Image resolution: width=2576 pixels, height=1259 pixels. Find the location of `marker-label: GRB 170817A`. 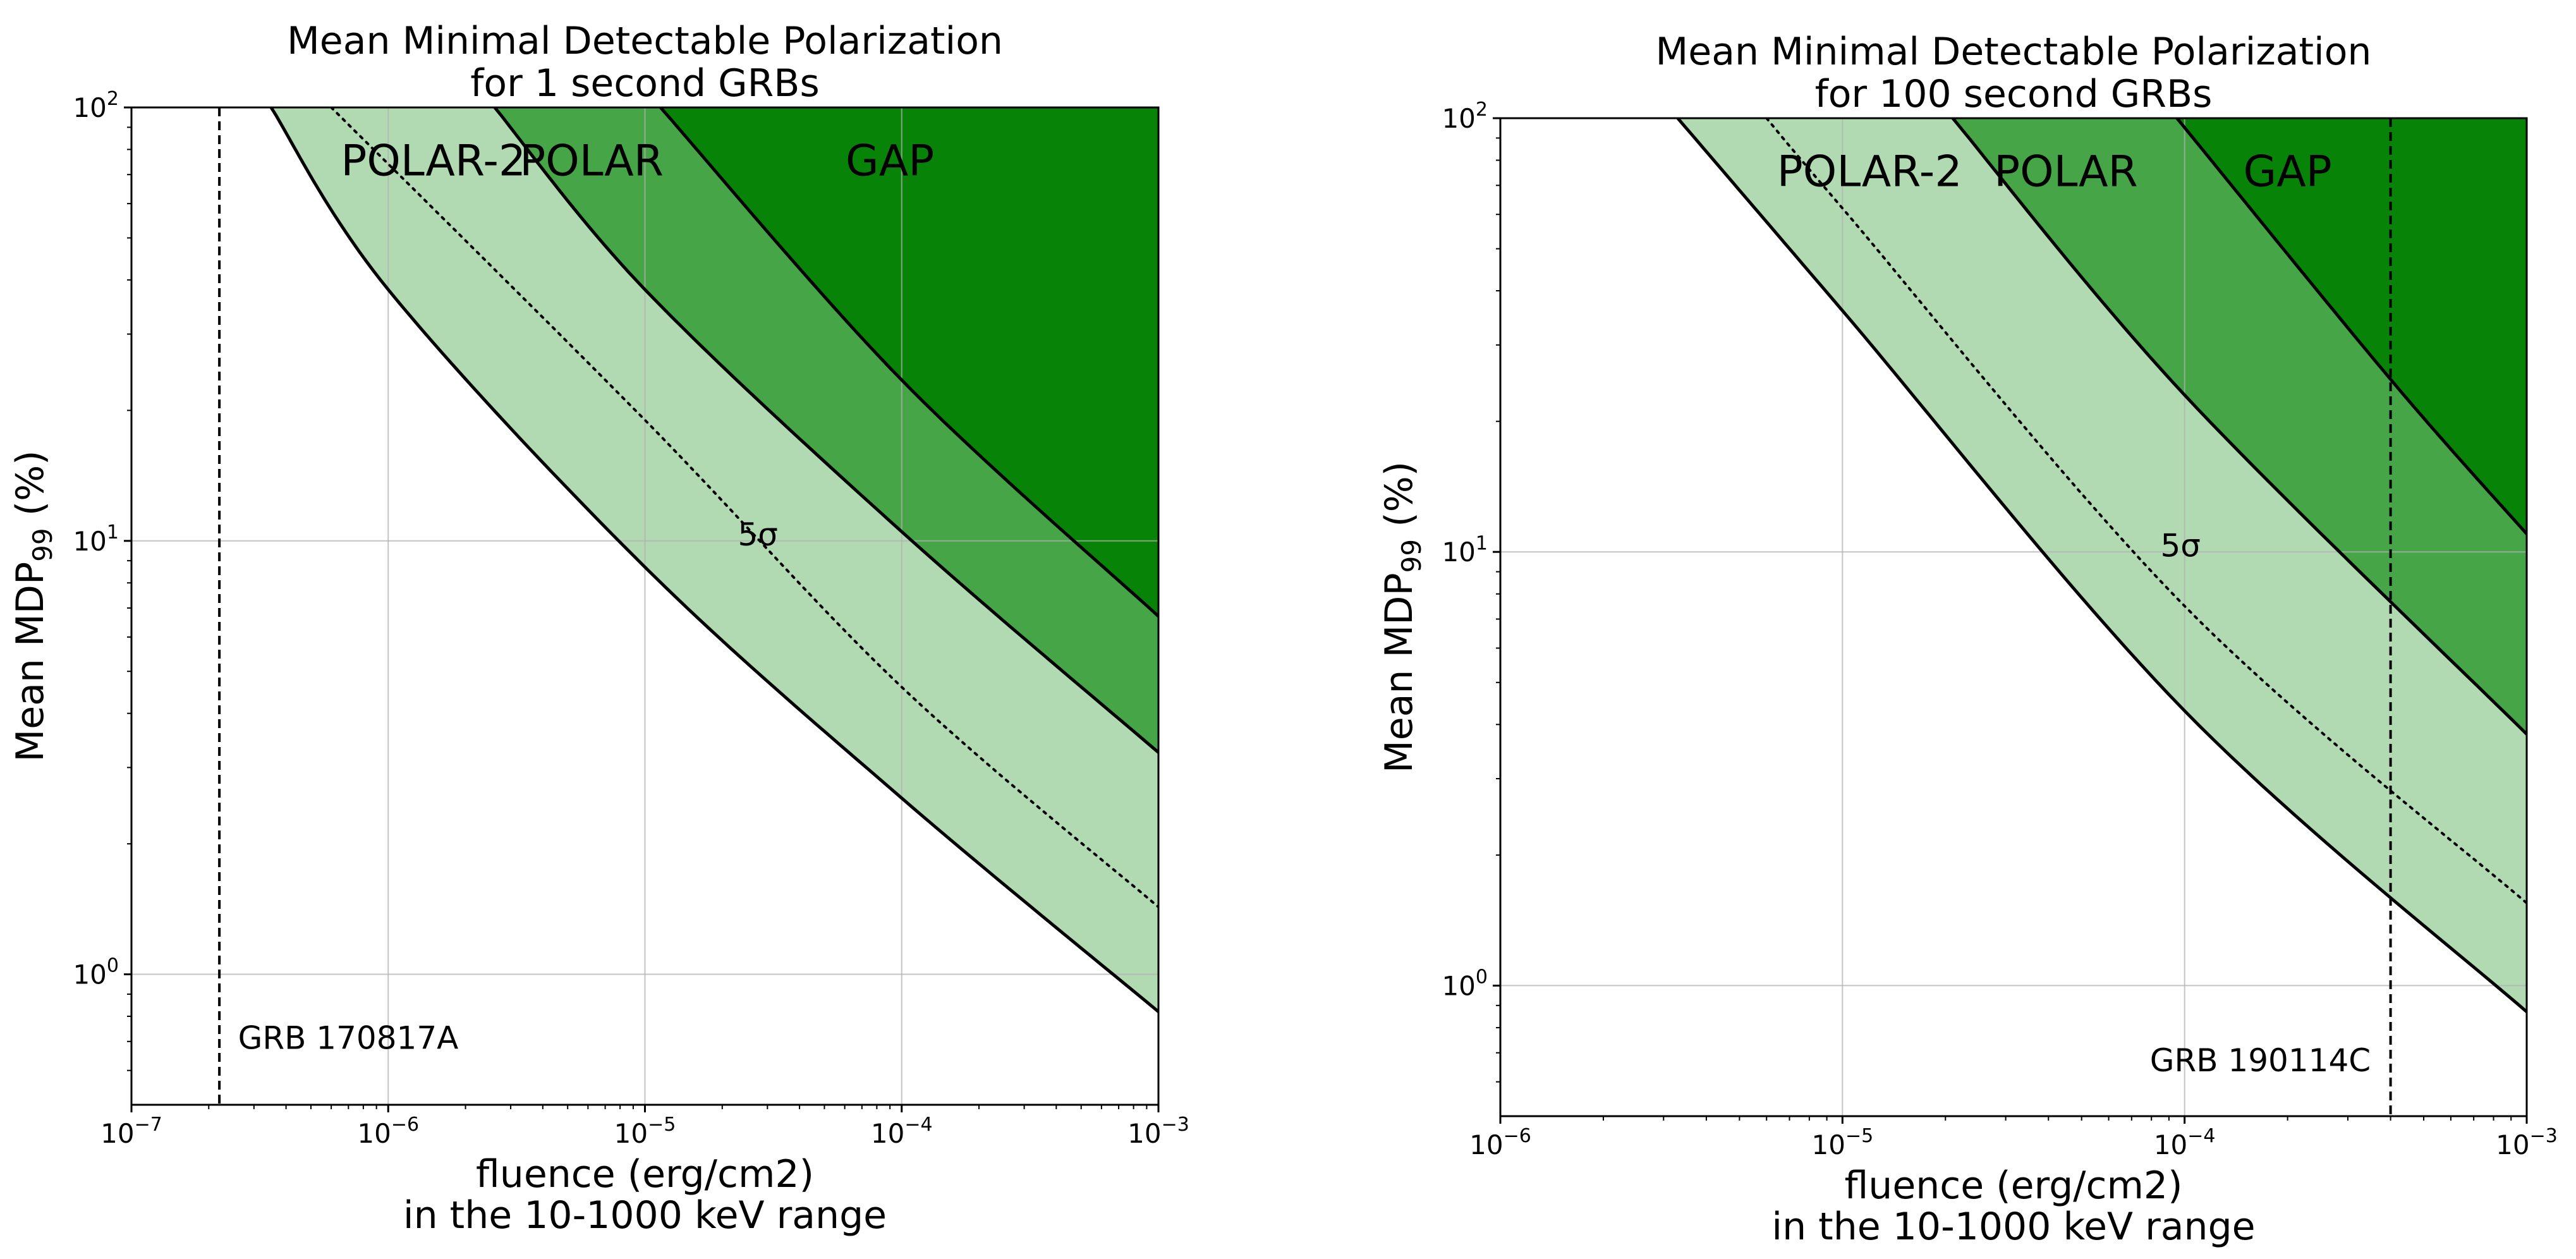

marker-label: GRB 170817A is located at coordinates (348, 1038).